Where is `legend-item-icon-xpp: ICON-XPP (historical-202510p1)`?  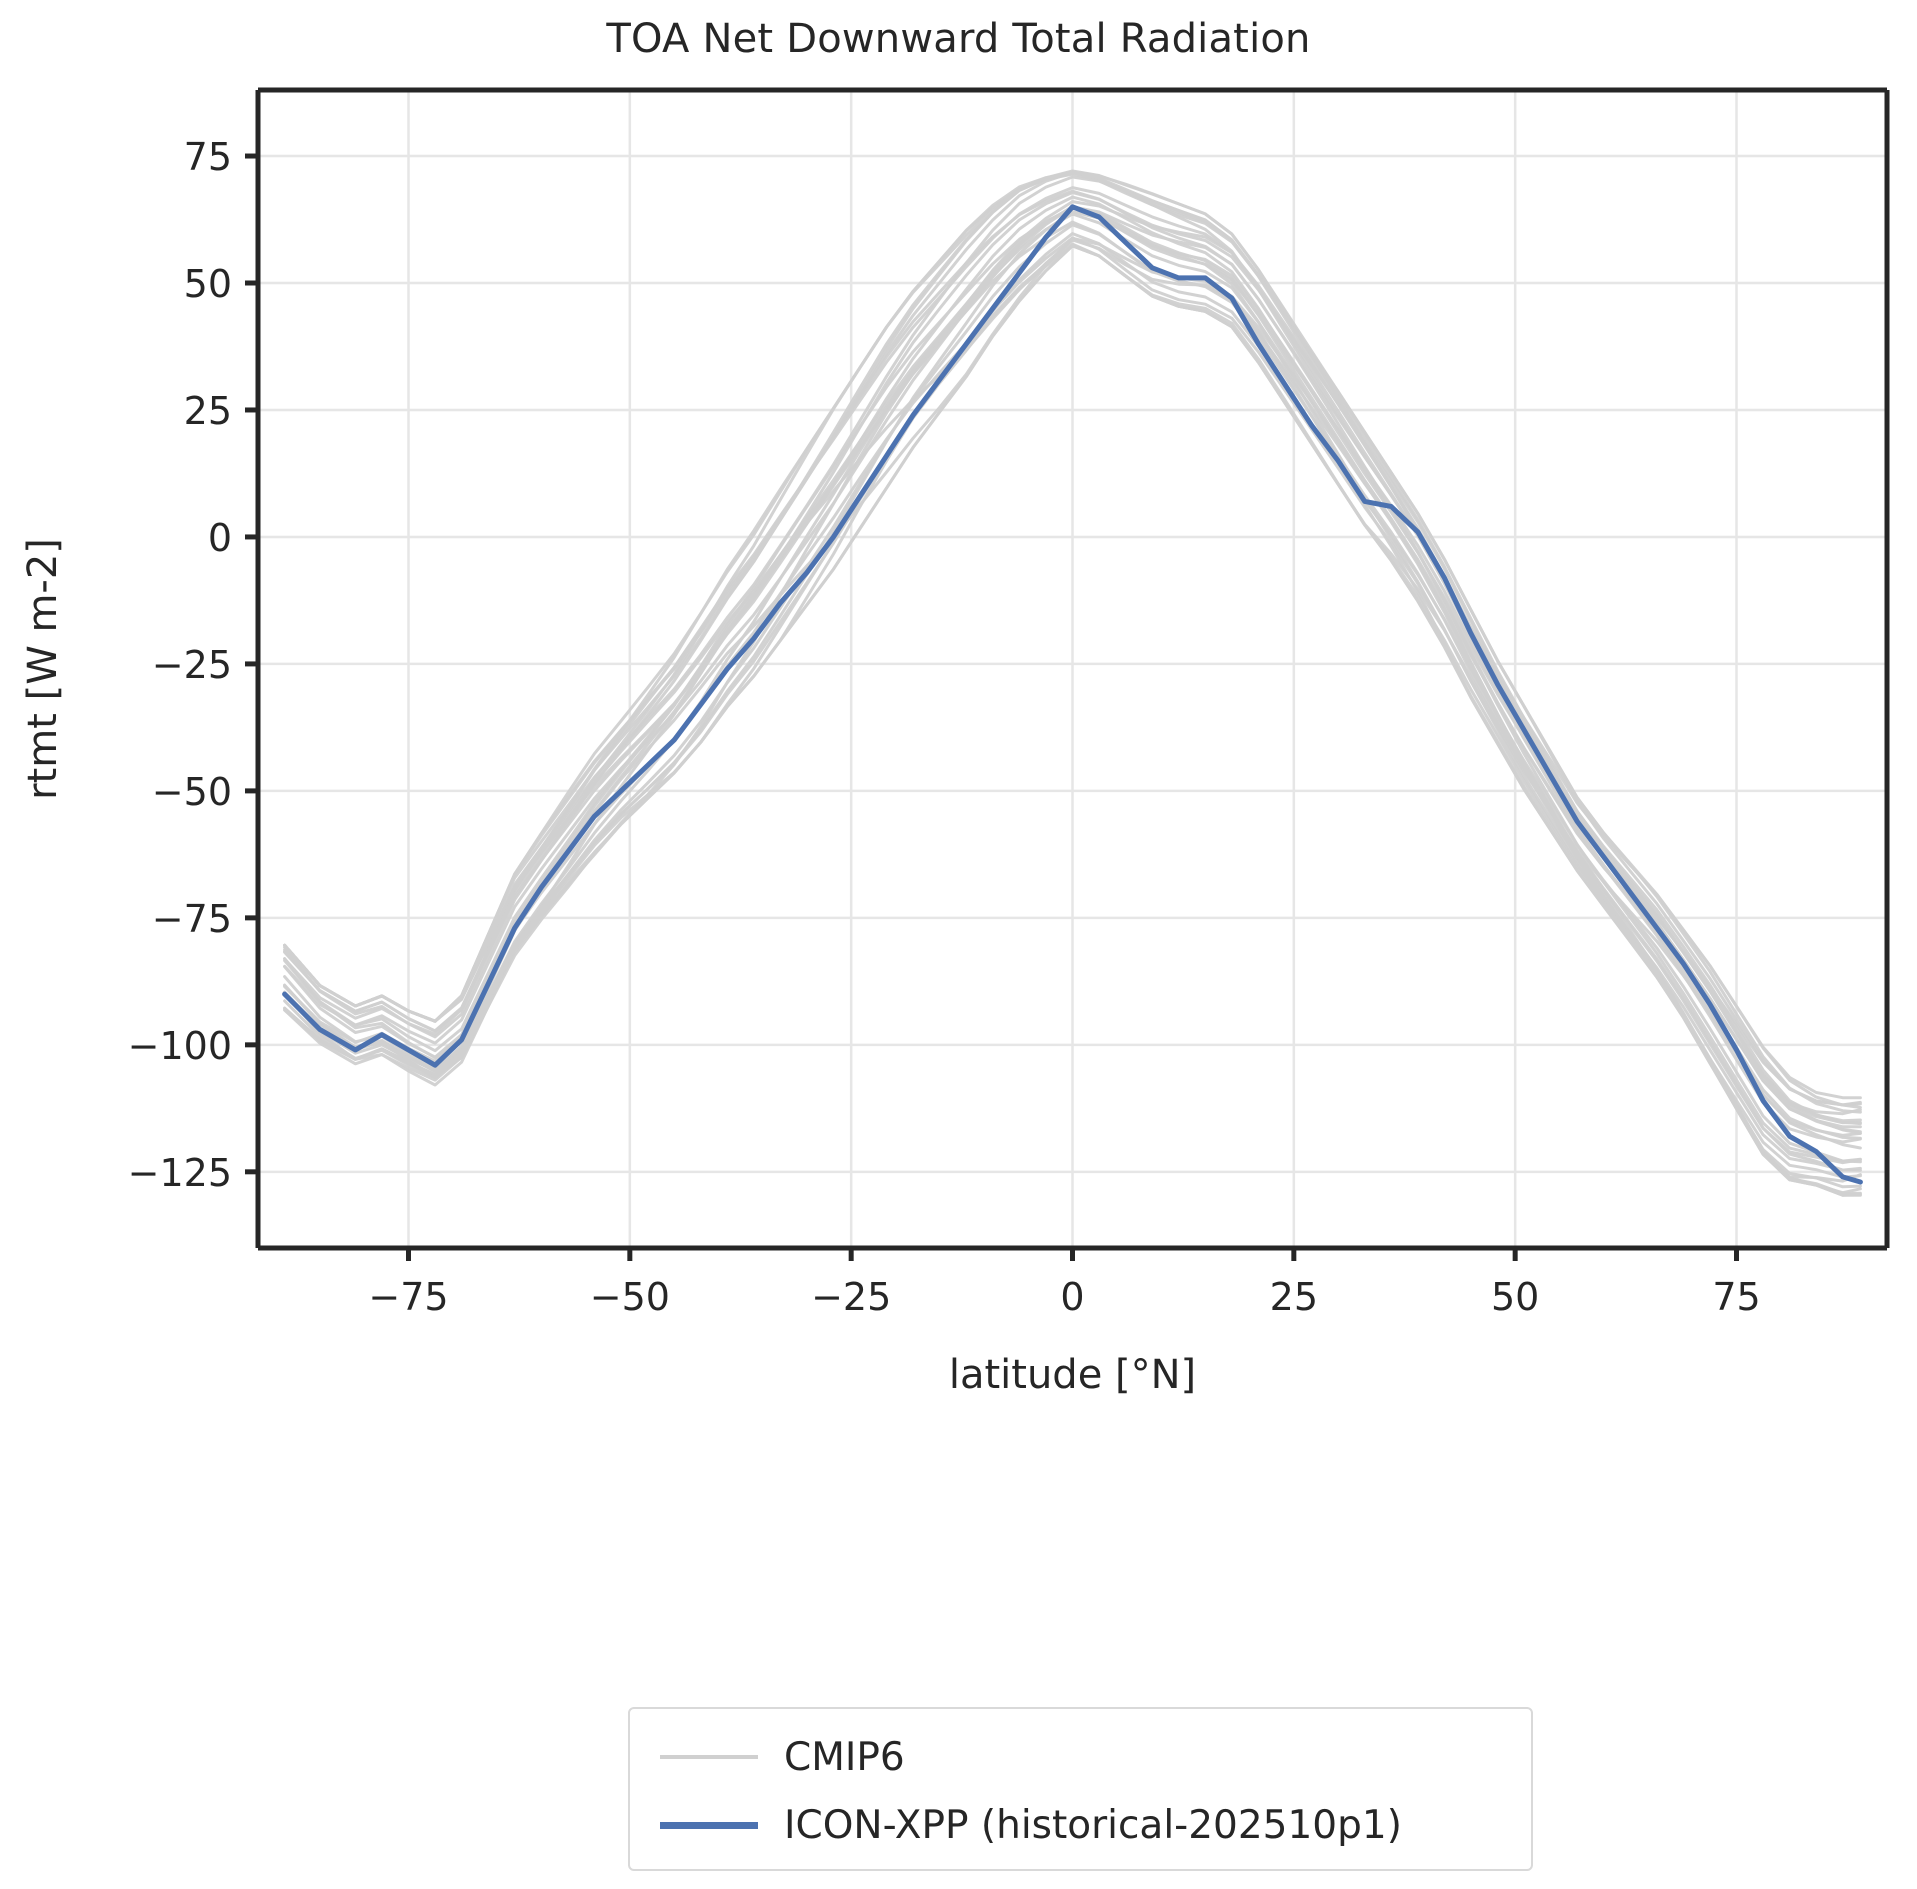 legend-item-icon-xpp: ICON-XPP (historical-202510p1) is located at coordinates (1080, 1825).